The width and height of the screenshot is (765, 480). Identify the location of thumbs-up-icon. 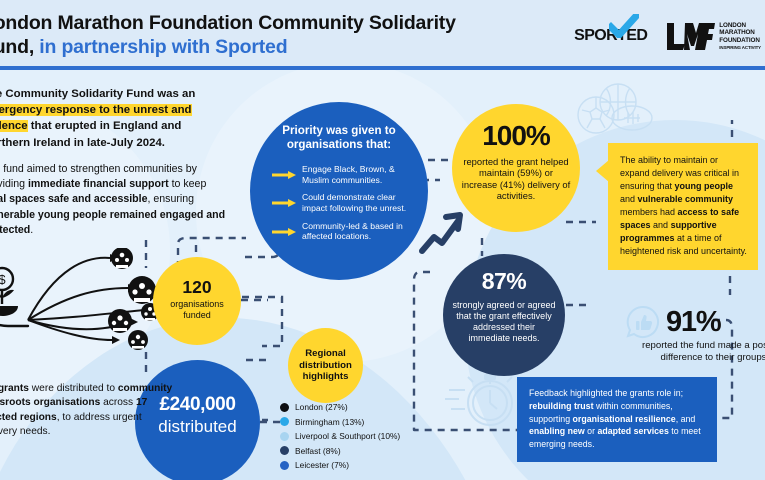
(642, 321).